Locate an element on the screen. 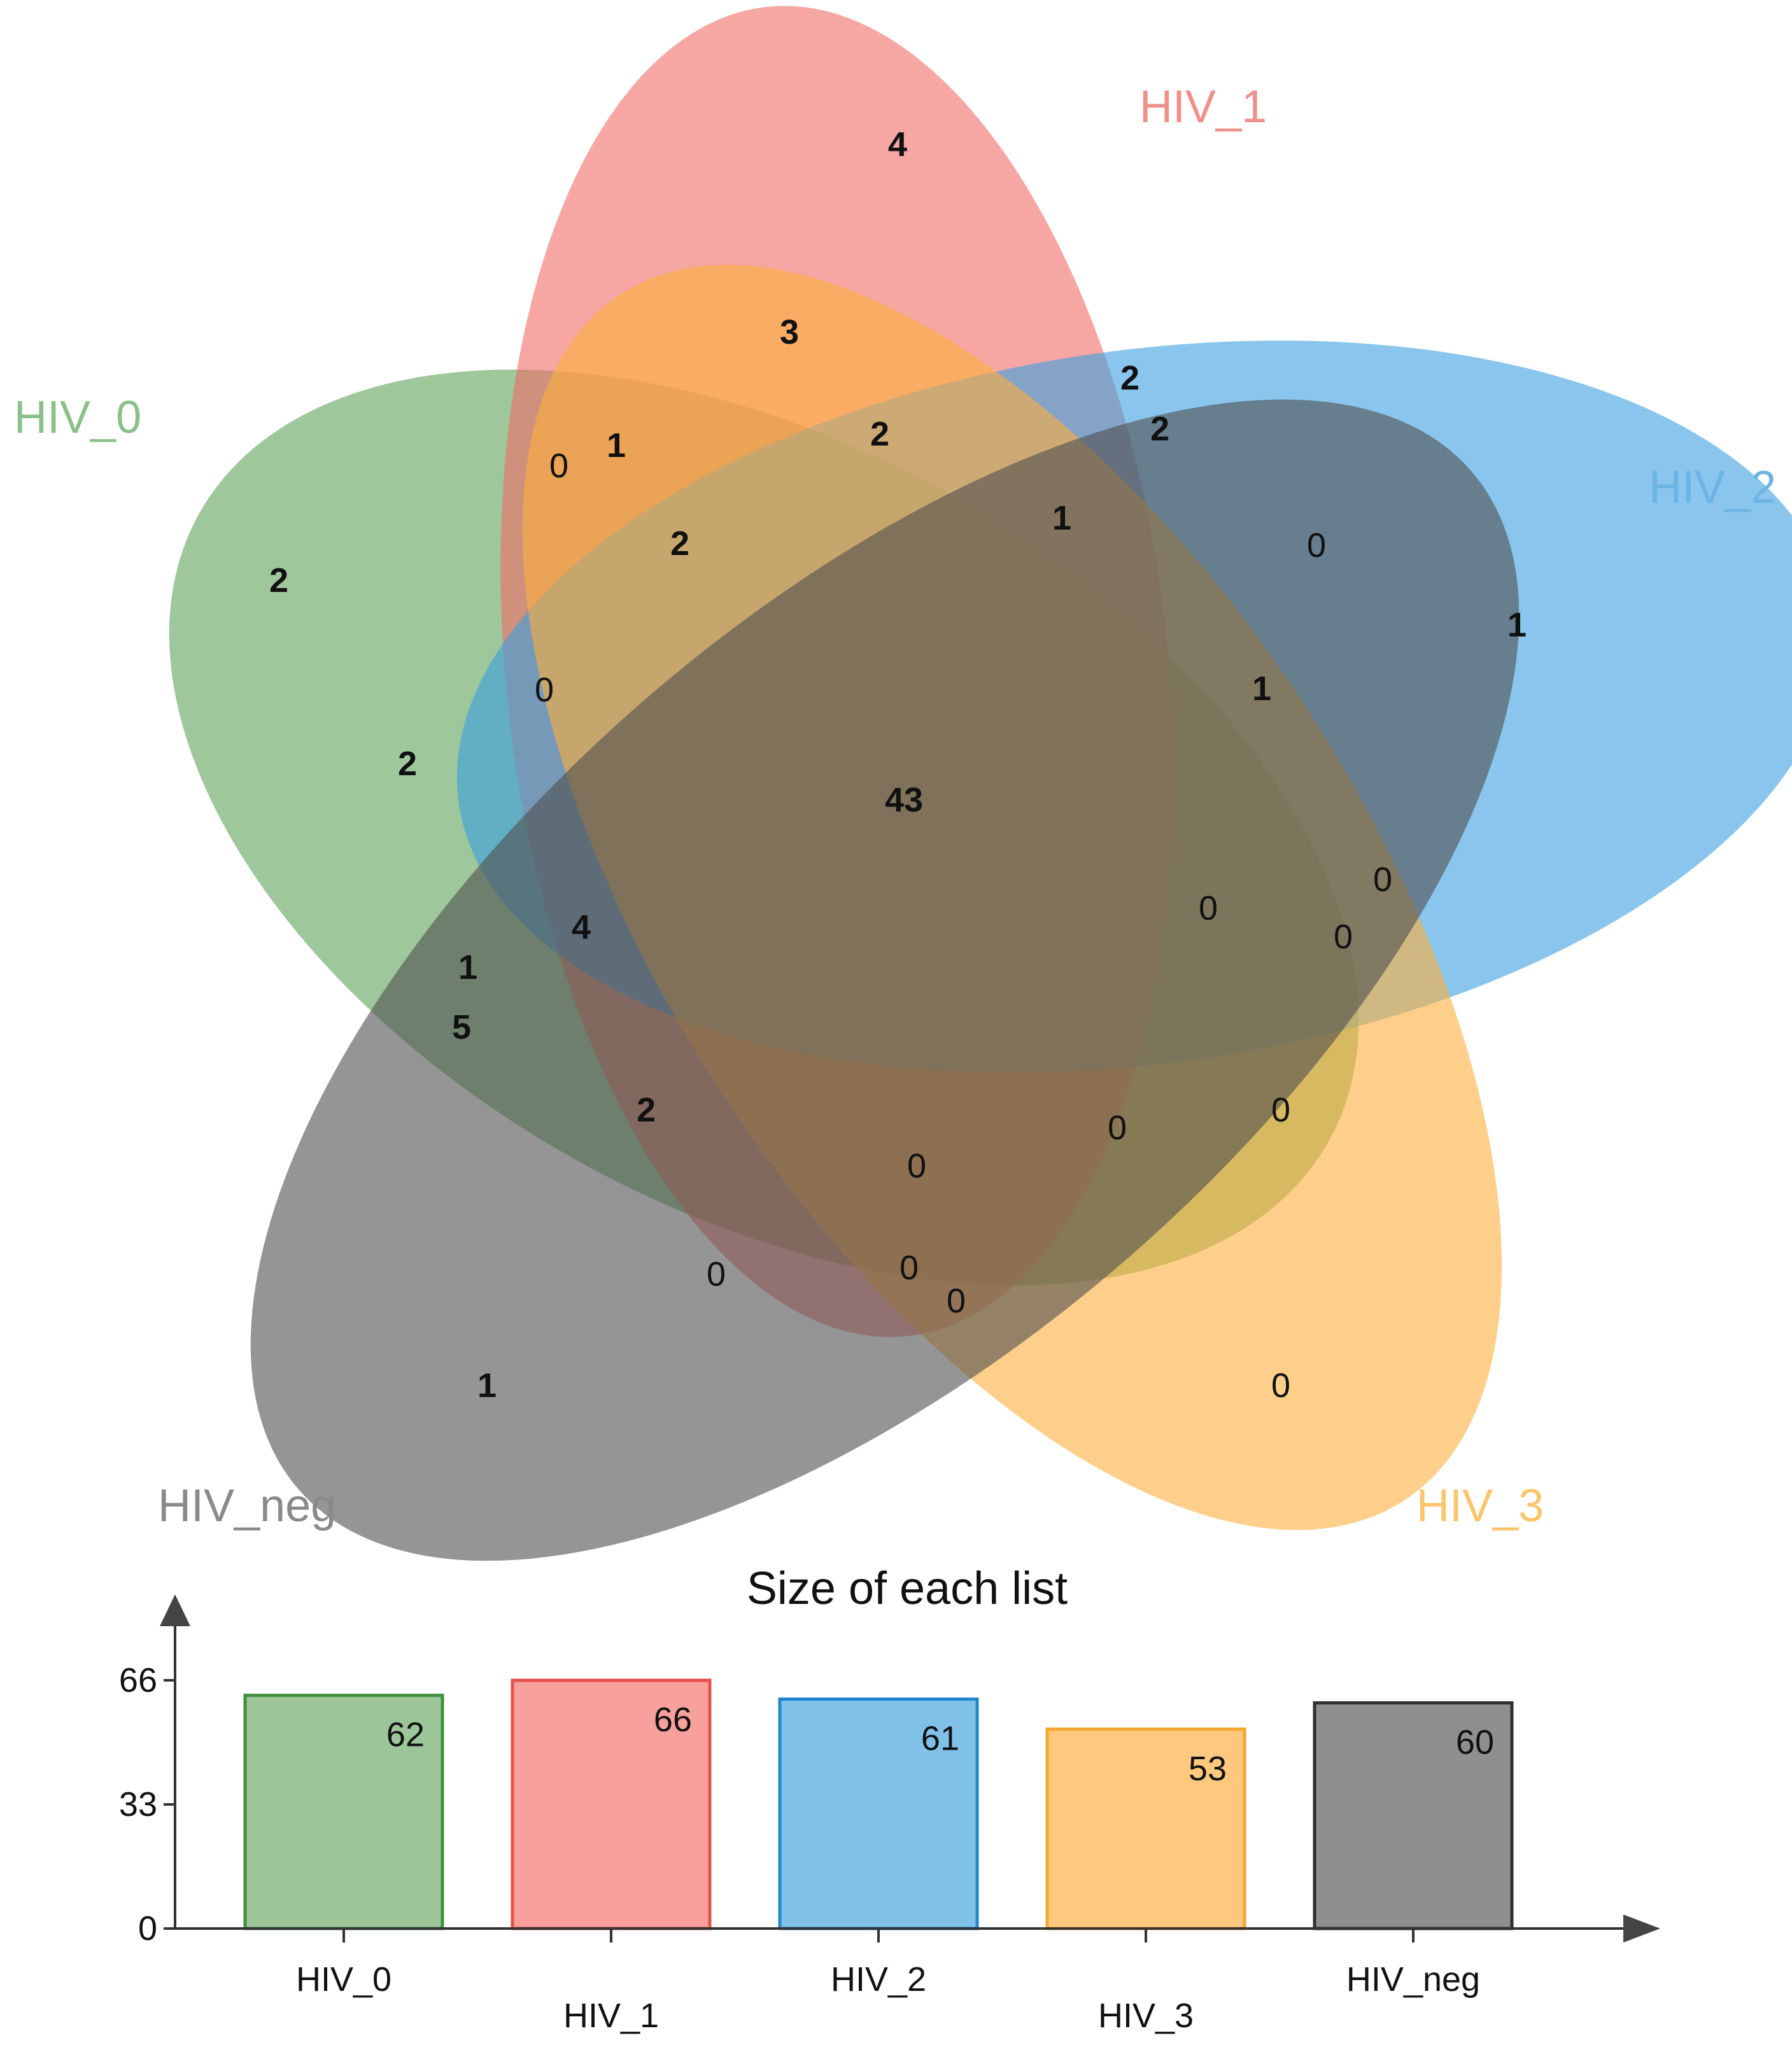  bar-value-label: 66 is located at coordinates (673, 1720).